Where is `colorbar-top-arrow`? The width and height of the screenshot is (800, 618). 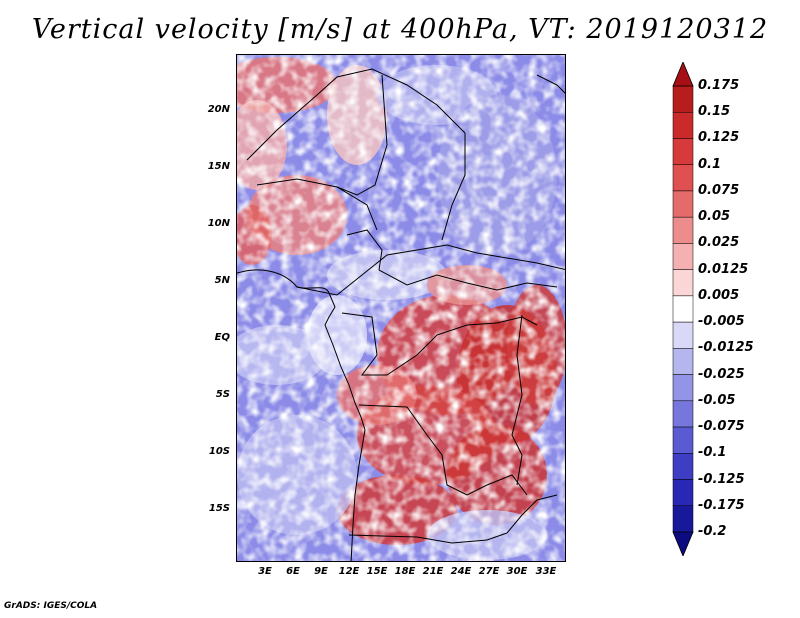
colorbar-top-arrow is located at coordinates (683, 74).